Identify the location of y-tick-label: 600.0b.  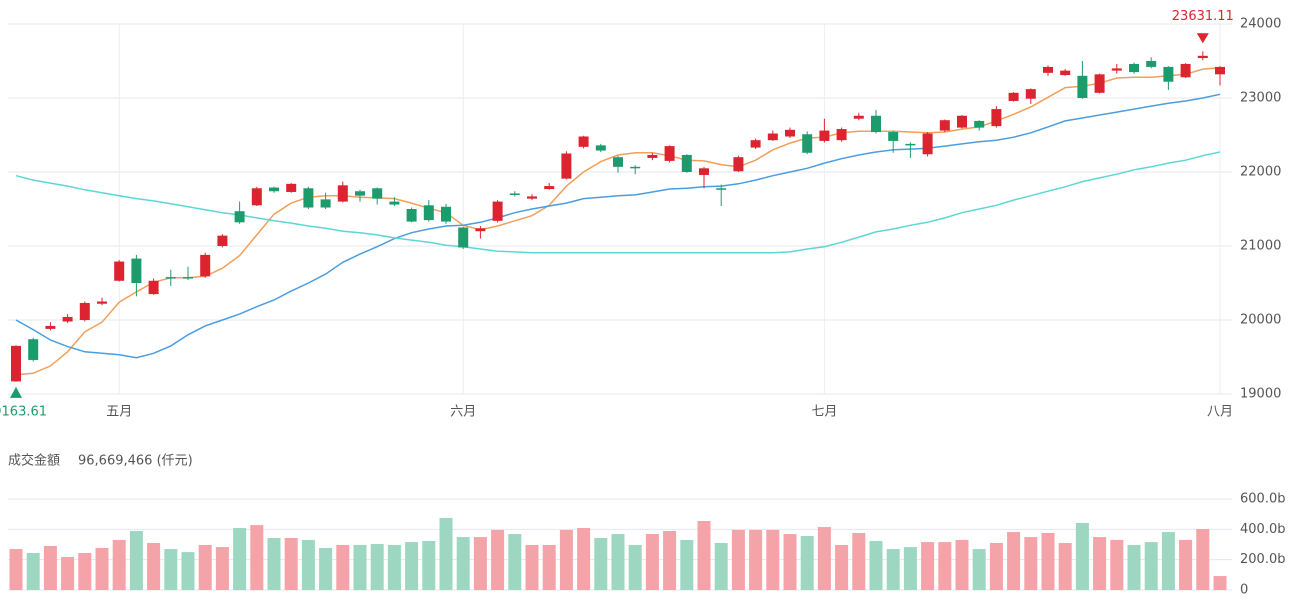
(1262, 499).